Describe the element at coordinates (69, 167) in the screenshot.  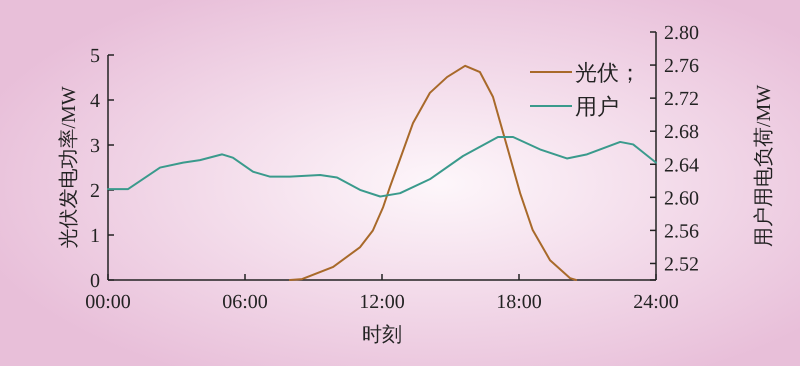
I see `y-axis-title: 光伏发电功率/MW` at that location.